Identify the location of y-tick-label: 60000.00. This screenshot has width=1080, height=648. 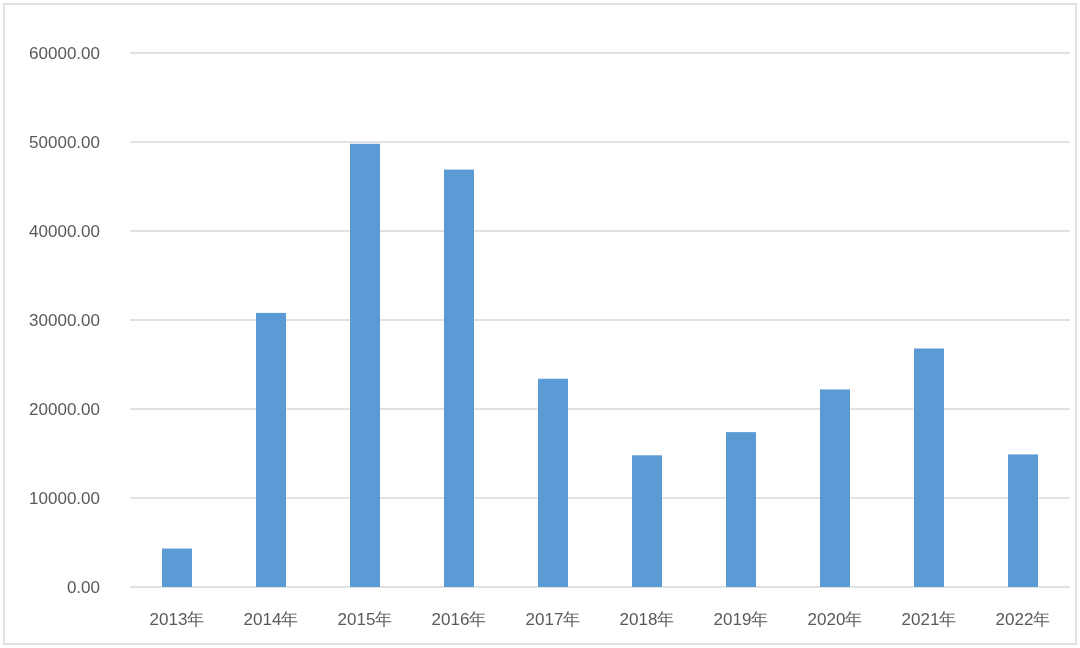
(64, 53).